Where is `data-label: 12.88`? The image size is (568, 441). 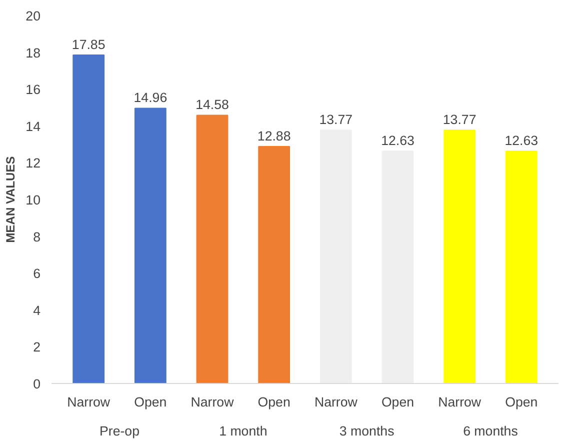 data-label: 12.88 is located at coordinates (274, 136).